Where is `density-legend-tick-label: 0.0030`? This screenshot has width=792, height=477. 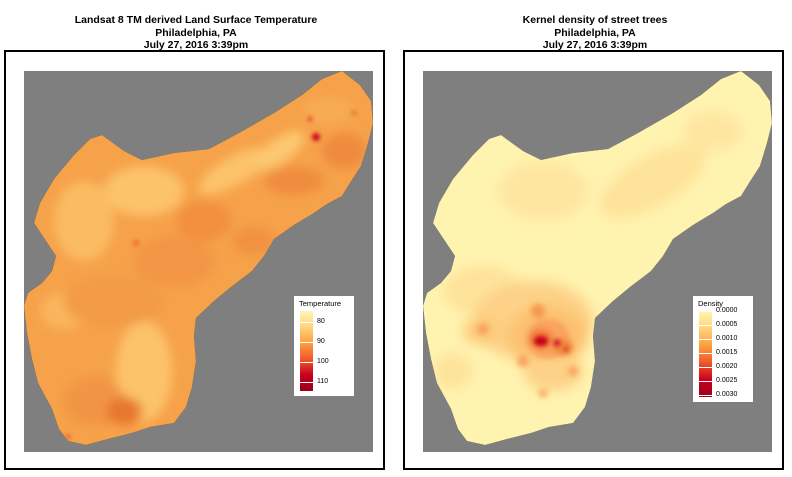
density-legend-tick-label: 0.0030 is located at coordinates (727, 394).